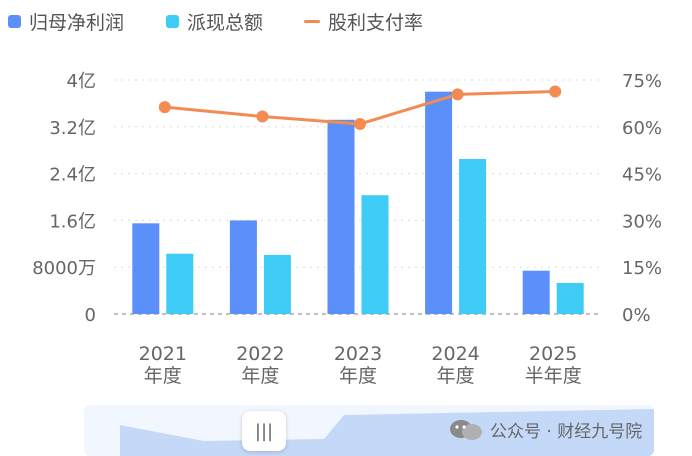 This screenshot has width=692, height=456. I want to click on left-axis-tick-label: 0, so click(90, 315).